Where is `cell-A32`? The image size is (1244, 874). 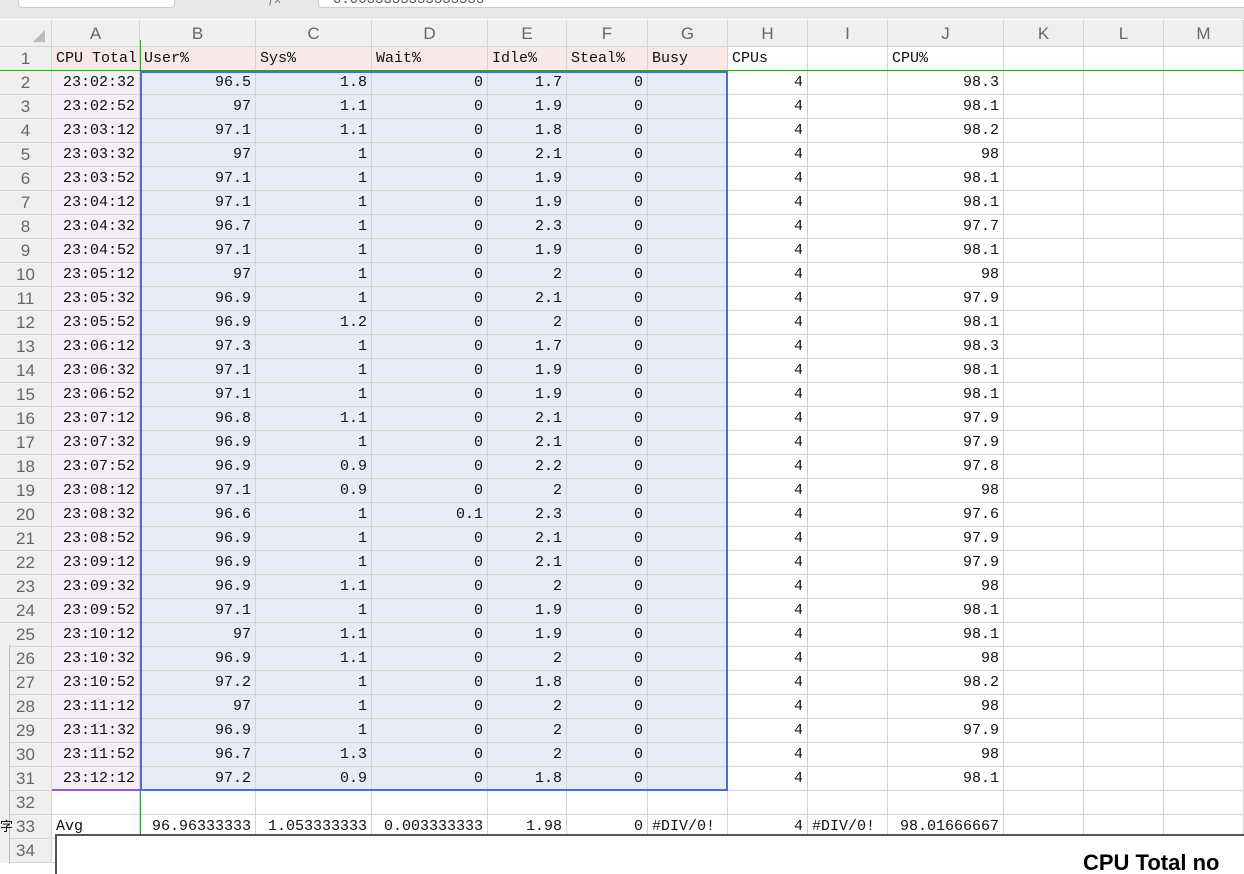
cell-A32 is located at coordinates (96, 803).